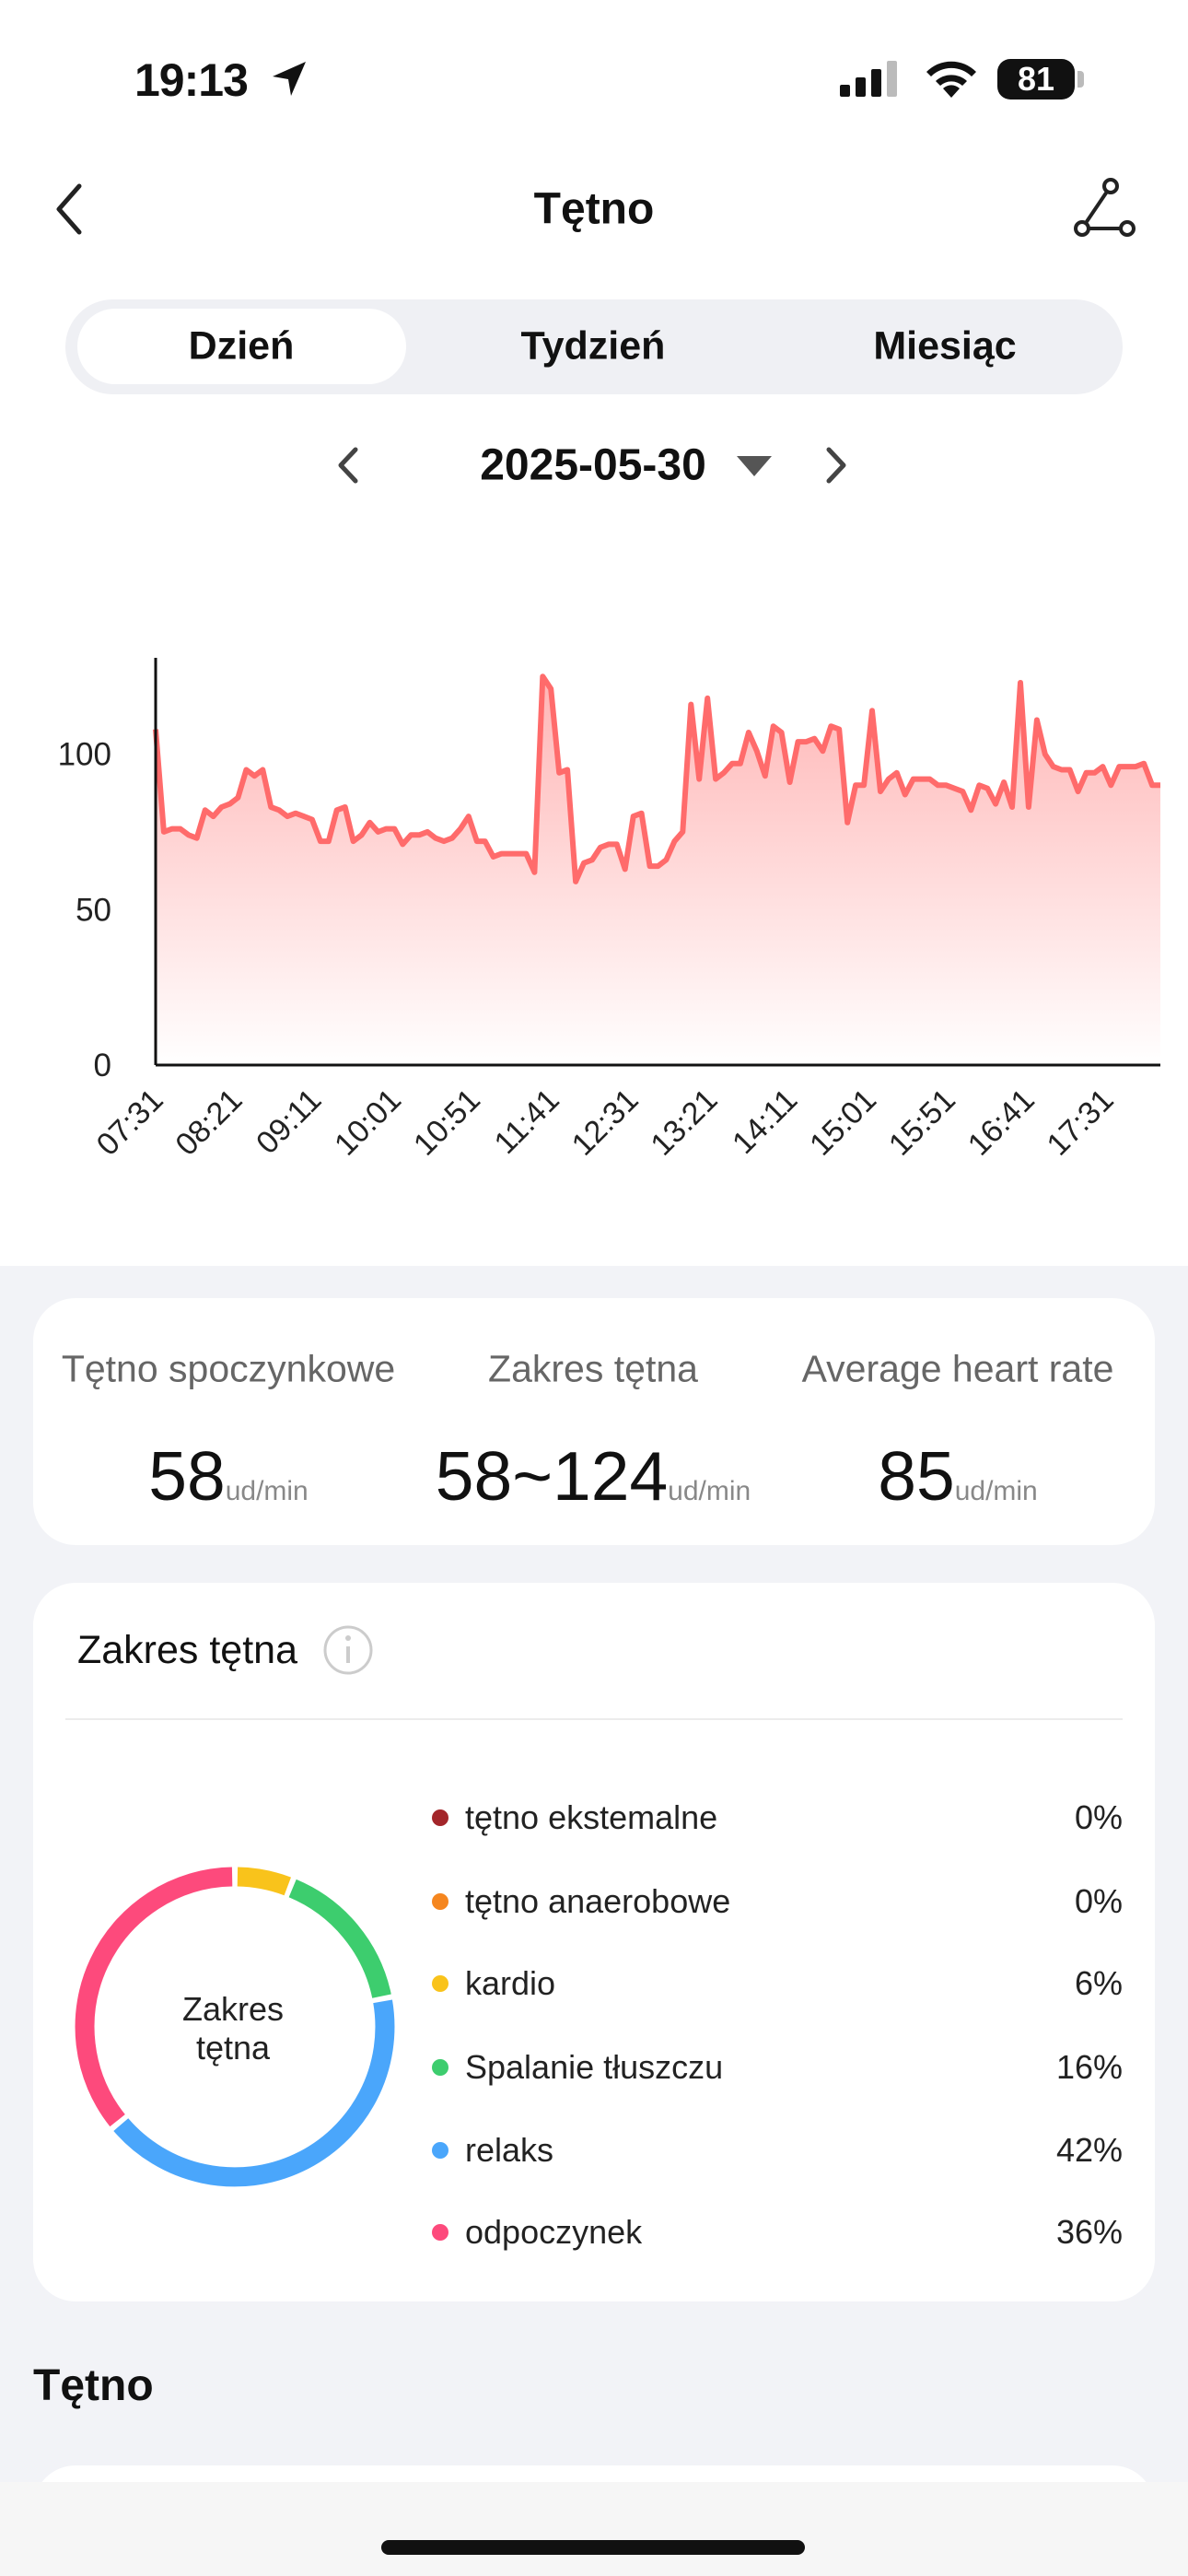 This screenshot has height=2576, width=1188. Describe the element at coordinates (1105, 208) in the screenshot. I see `share-button` at that location.